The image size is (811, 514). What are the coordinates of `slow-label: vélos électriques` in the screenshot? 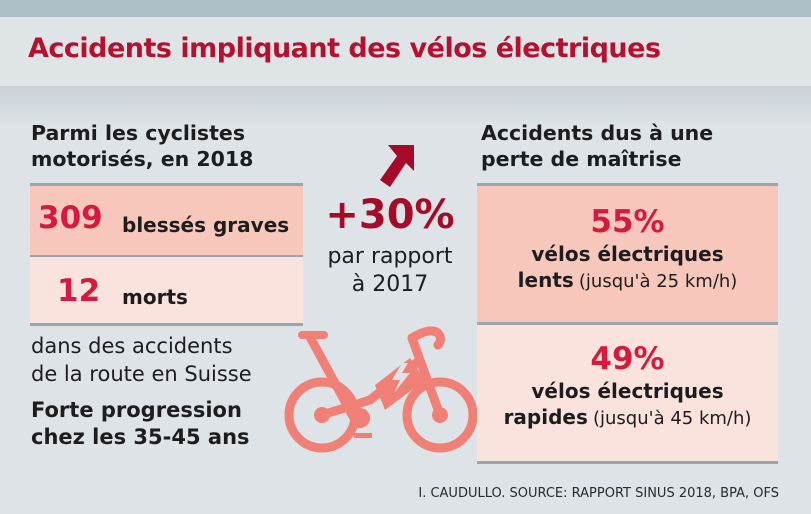 It's located at (627, 254).